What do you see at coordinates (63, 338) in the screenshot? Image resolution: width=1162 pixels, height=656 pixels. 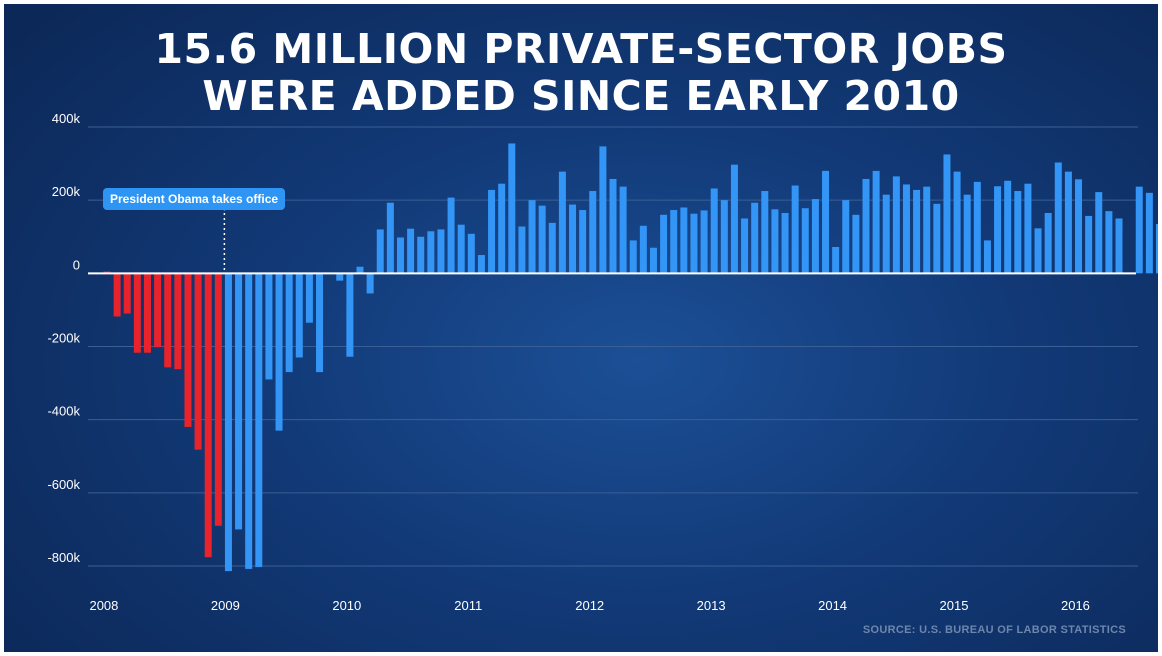 I see `y-tick-label: -200k` at bounding box center [63, 338].